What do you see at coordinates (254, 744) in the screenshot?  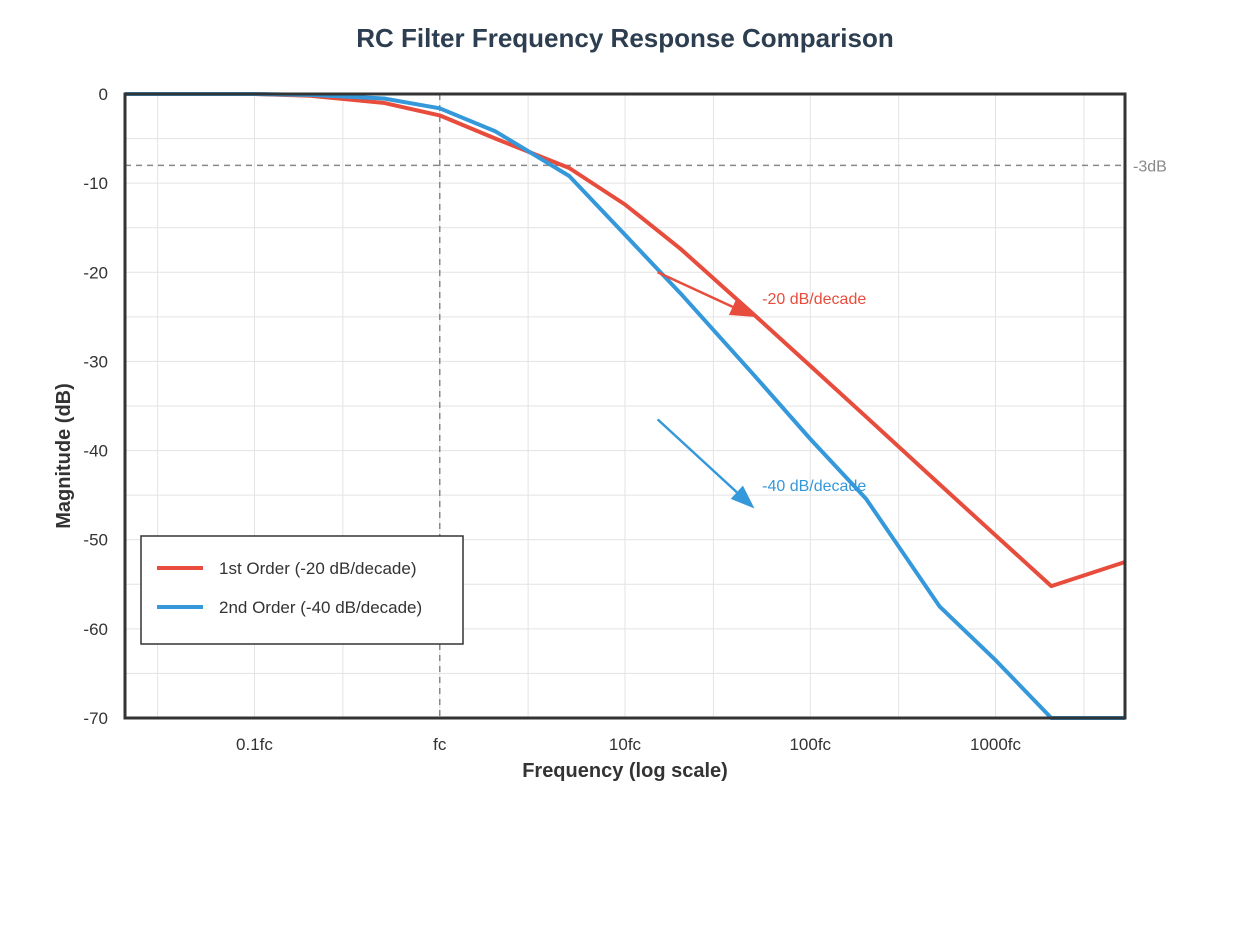 I see `x-tick-label: 0.1fc` at bounding box center [254, 744].